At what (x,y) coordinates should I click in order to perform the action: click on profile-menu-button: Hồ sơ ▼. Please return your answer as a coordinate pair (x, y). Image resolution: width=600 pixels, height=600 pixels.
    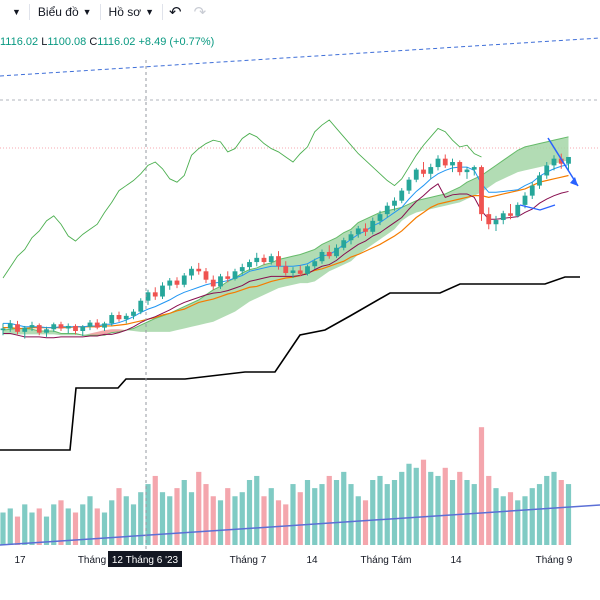
    Looking at the image, I should click on (131, 12).